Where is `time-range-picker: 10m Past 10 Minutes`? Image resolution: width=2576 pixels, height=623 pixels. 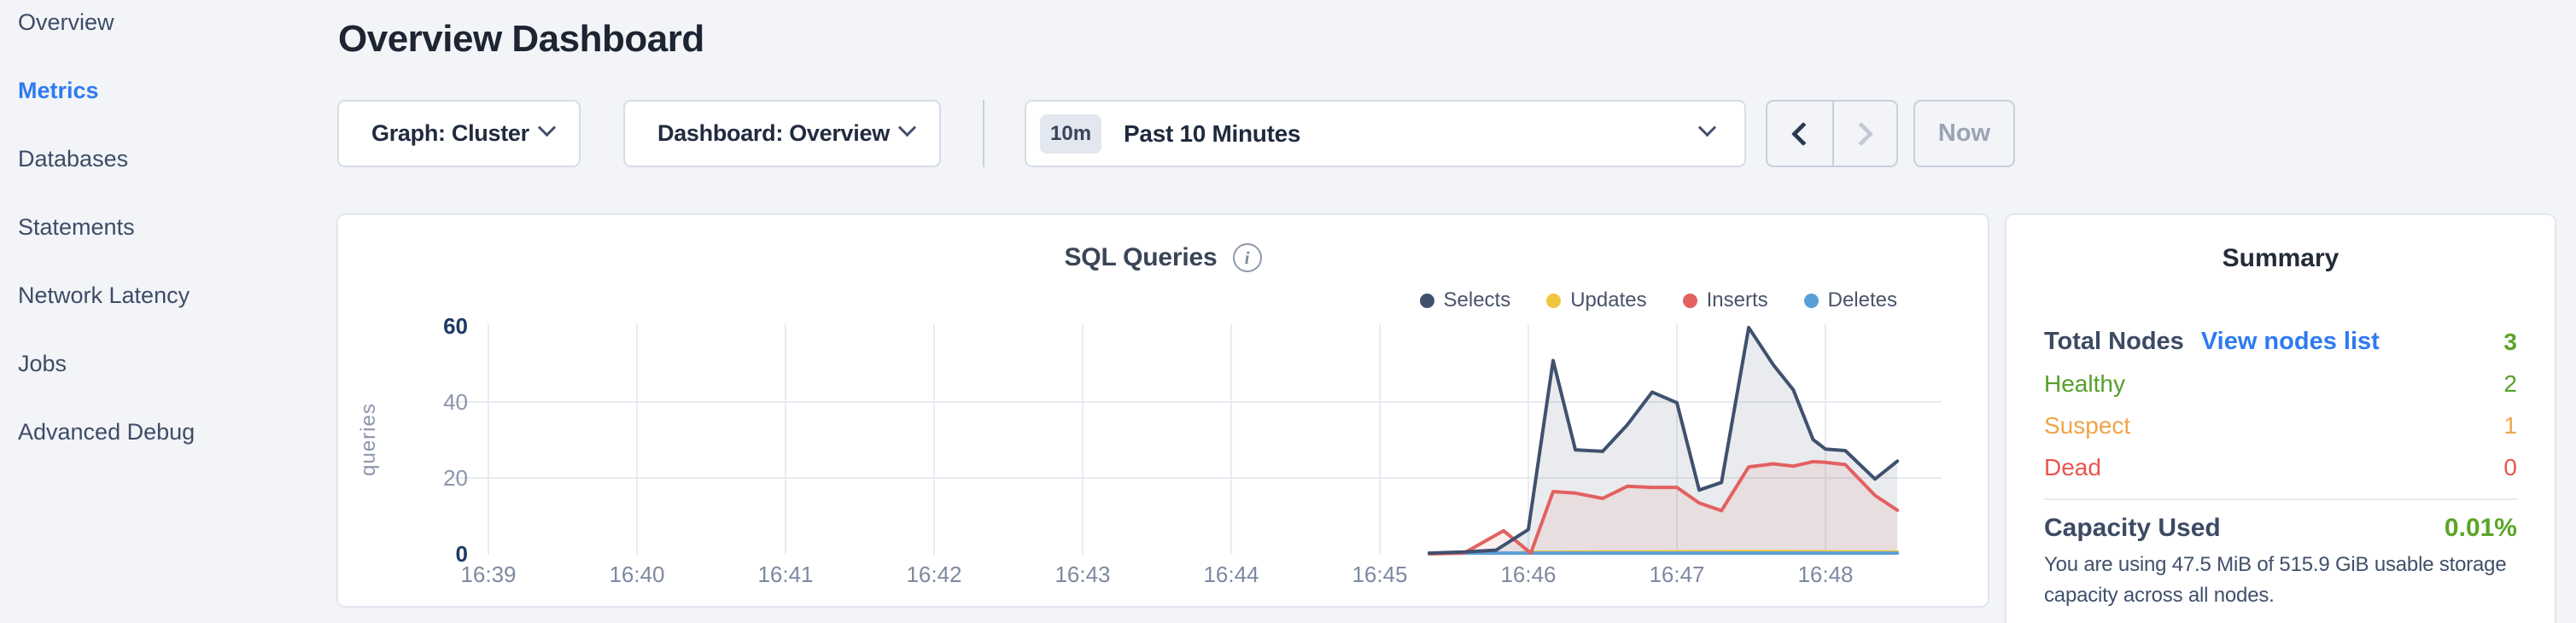 time-range-picker: 10m Past 10 Minutes is located at coordinates (1385, 133).